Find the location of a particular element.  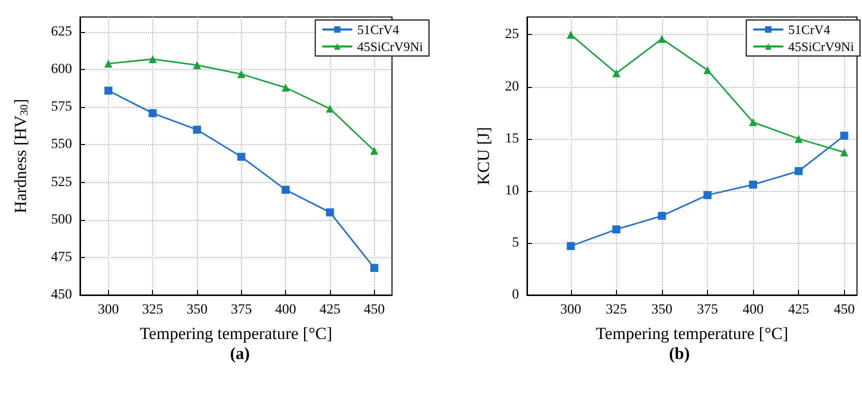

y-tick-label: 5 is located at coordinates (515, 242).